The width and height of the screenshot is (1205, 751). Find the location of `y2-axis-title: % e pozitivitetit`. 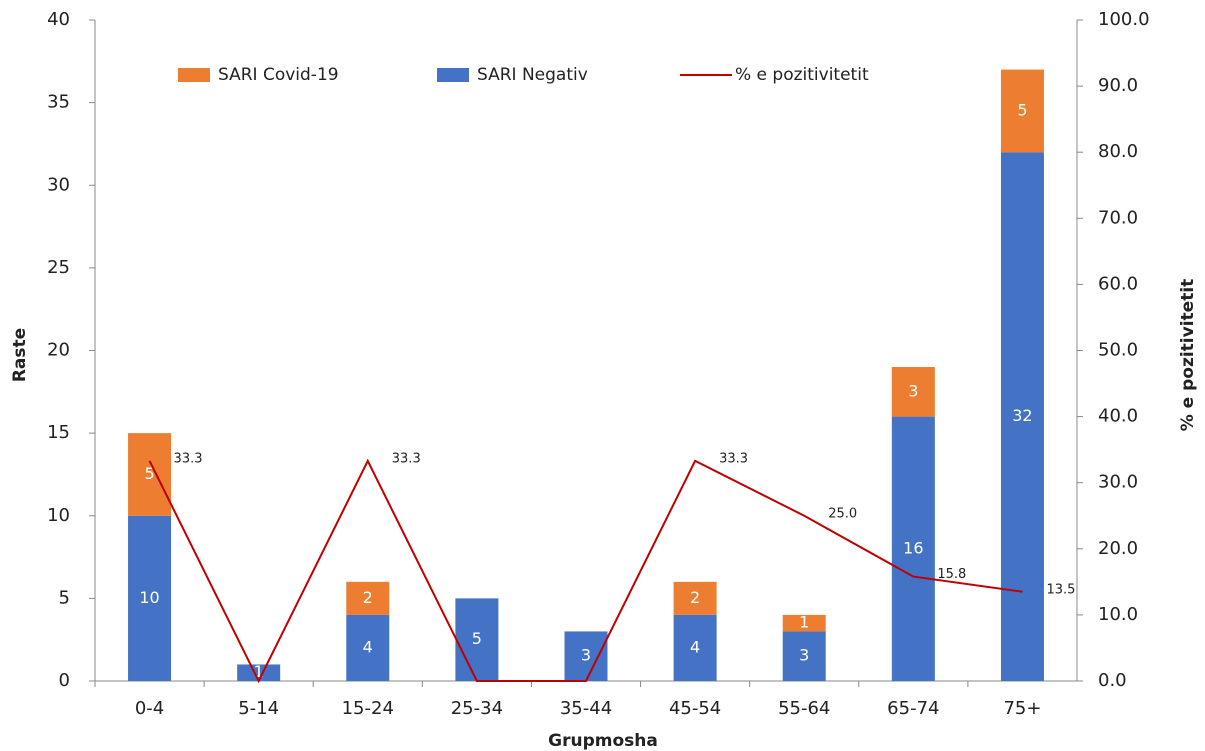

y2-axis-title: % e pozitivitetit is located at coordinates (1188, 355).